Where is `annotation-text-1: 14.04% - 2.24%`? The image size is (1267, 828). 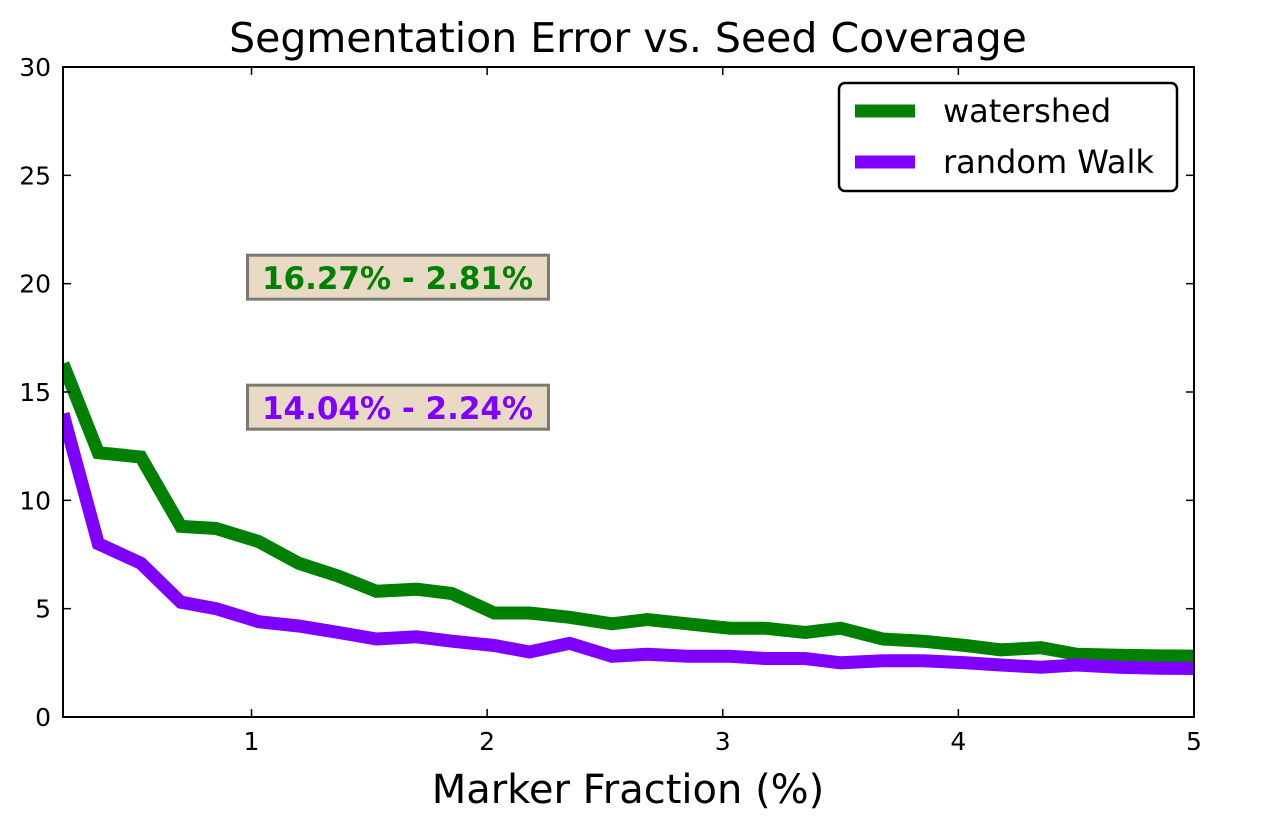
annotation-text-1: 14.04% - 2.24% is located at coordinates (397, 409).